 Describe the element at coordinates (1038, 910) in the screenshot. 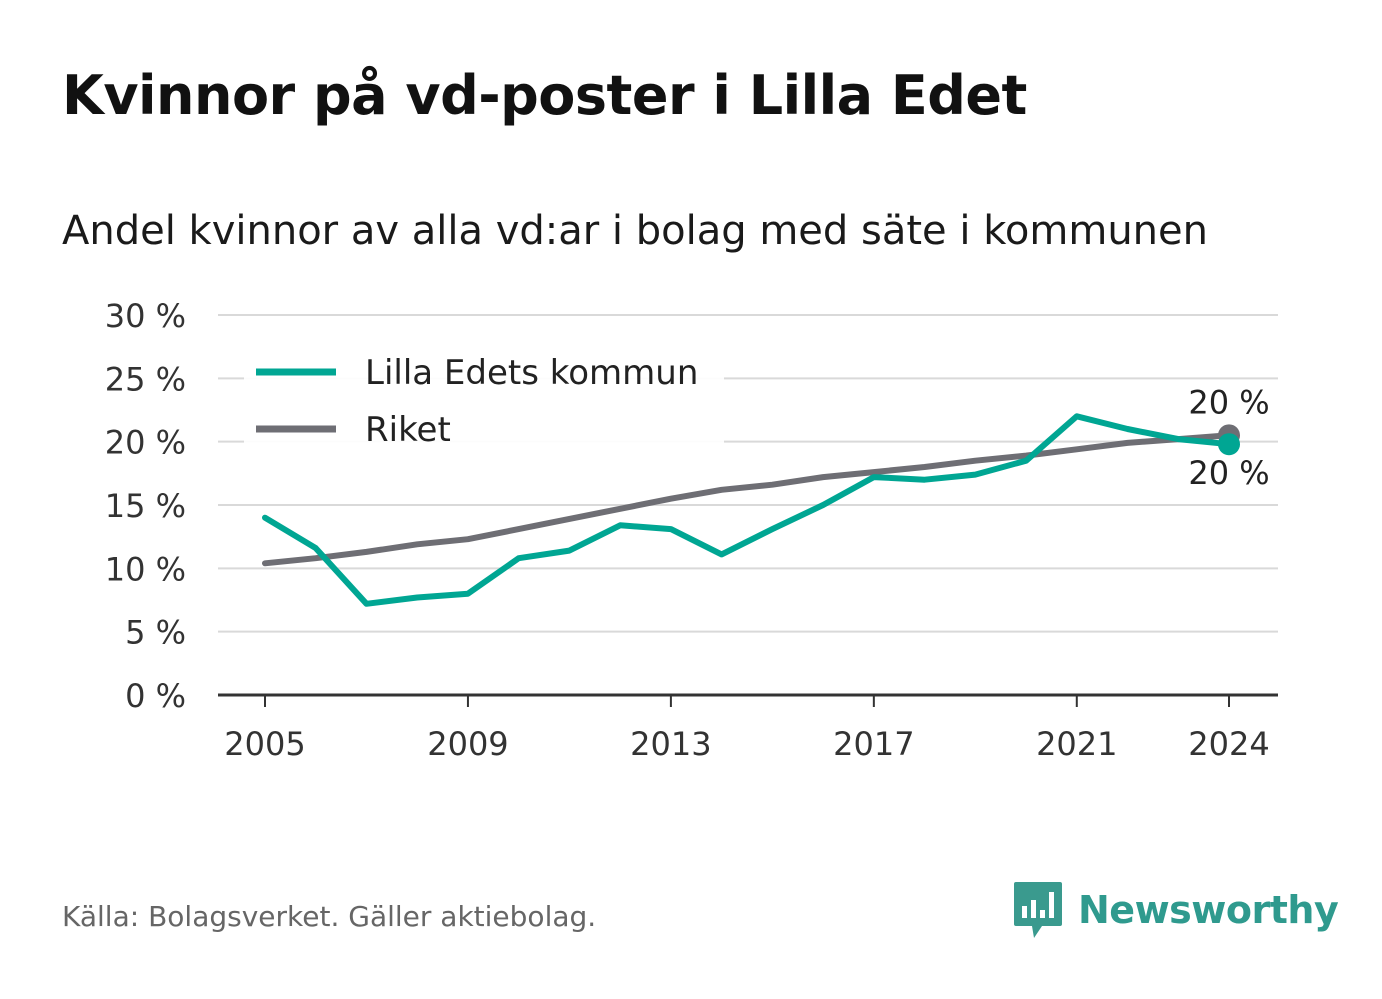

I see `newsworthy-logo-icon` at that location.